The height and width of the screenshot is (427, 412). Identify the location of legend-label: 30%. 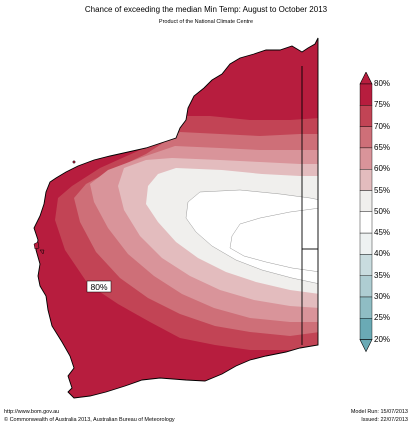
(382, 296).